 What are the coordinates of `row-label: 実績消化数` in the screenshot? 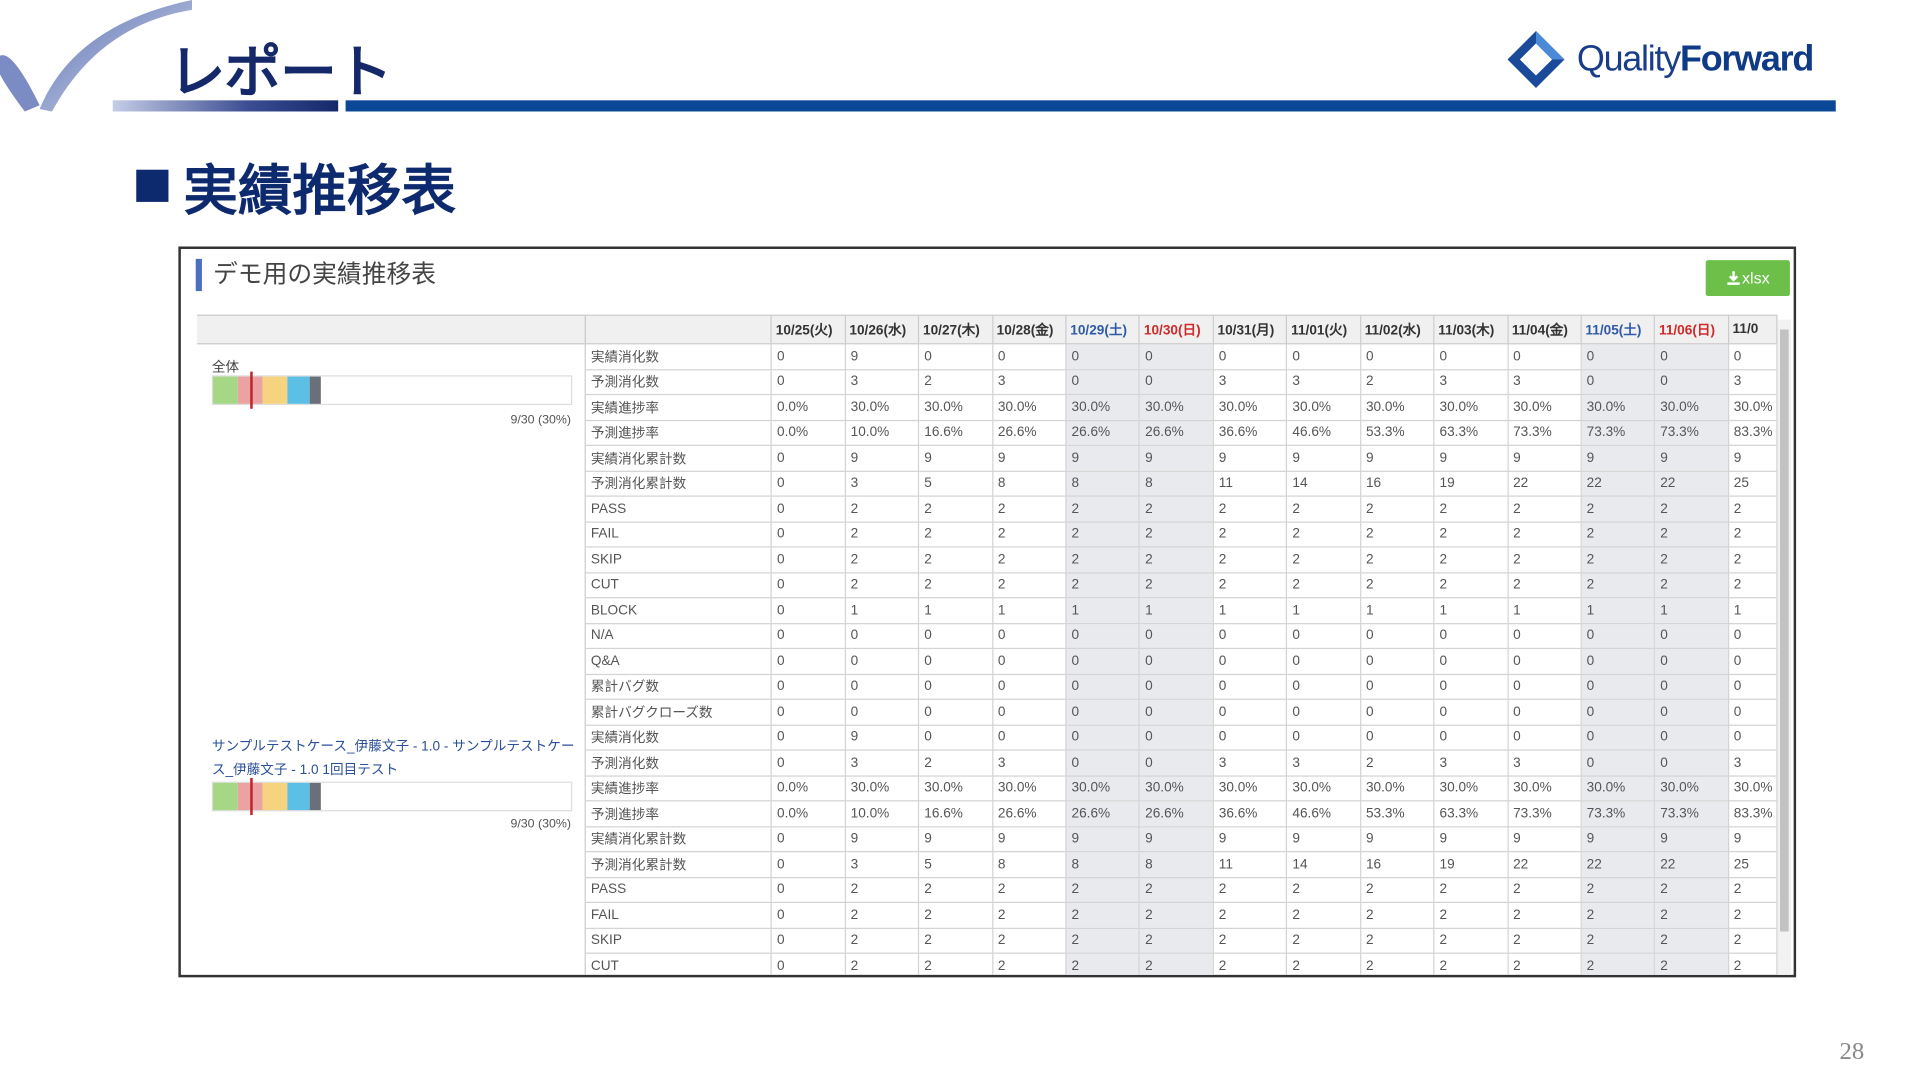 It's located at (678, 737).